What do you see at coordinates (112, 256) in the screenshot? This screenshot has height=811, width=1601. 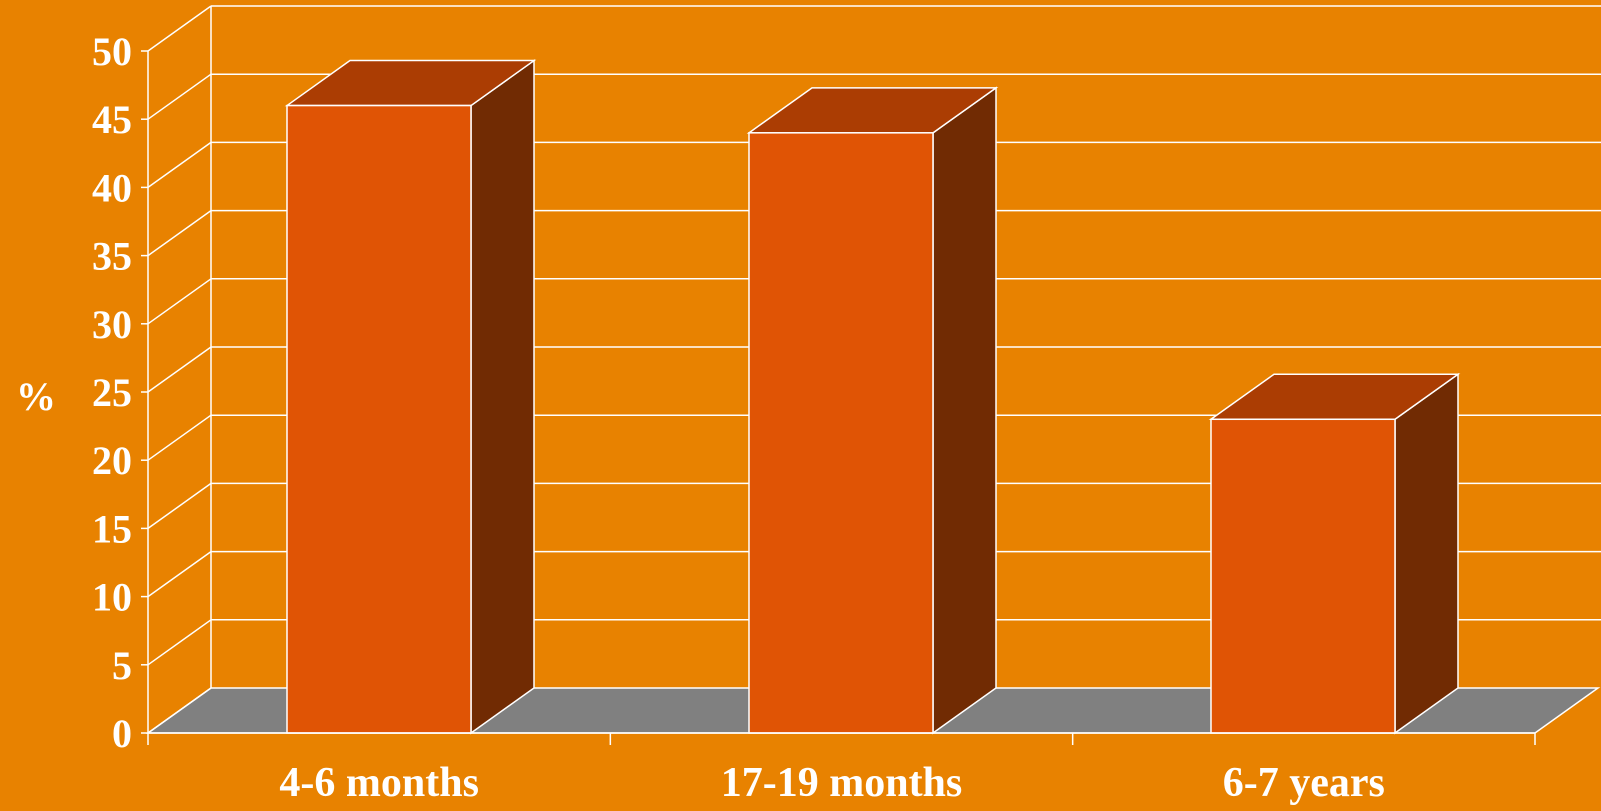 I see `y-tick-label: 35` at bounding box center [112, 256].